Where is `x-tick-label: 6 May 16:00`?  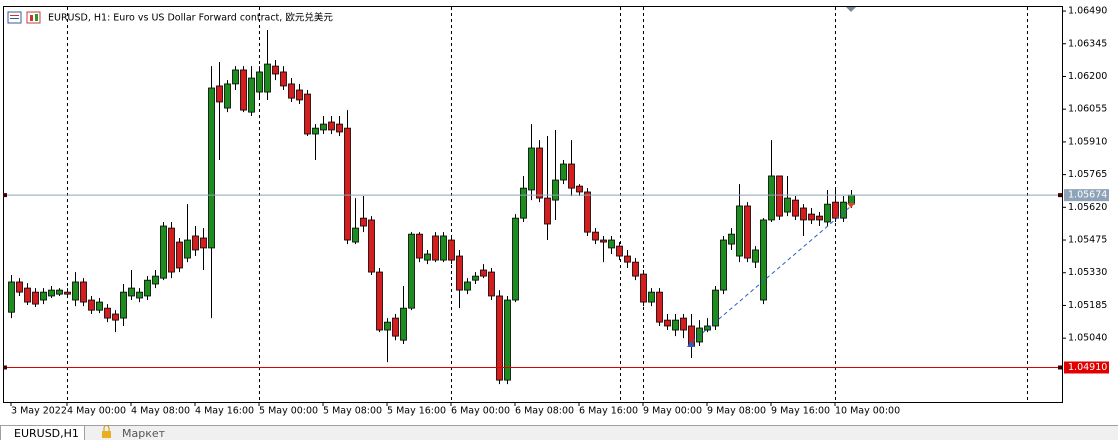 x-tick-label: 6 May 16:00 is located at coordinates (608, 411).